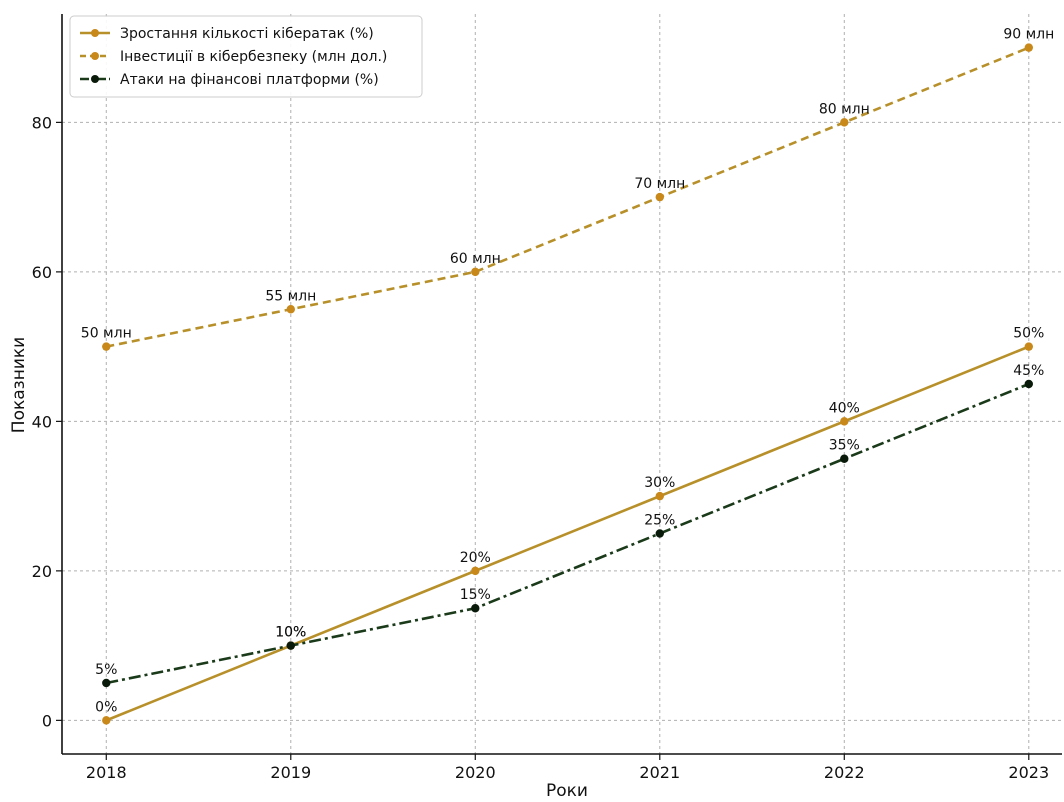 Image resolution: width=1064 pixels, height=802 pixels. Describe the element at coordinates (106, 707) in the screenshot. I see `data-label: 0%` at that location.